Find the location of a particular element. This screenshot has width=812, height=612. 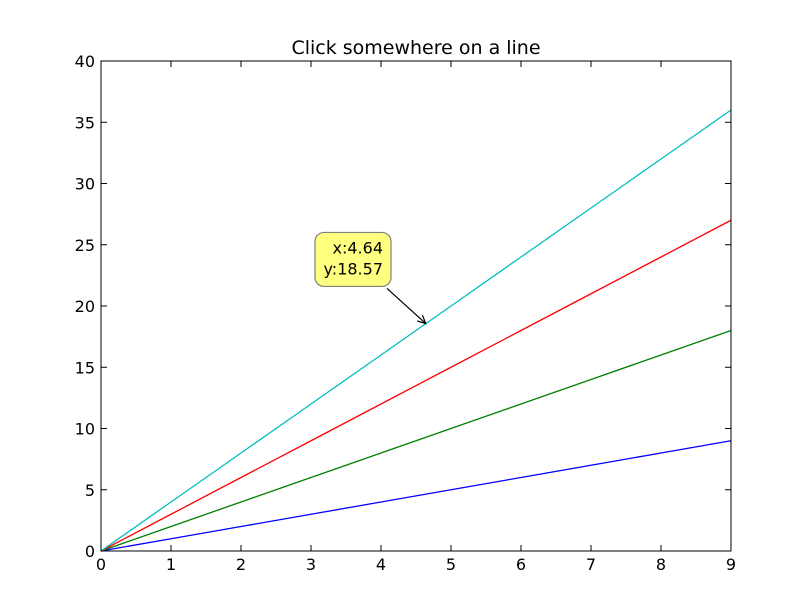

y-tick-label: 15 is located at coordinates (85, 367).